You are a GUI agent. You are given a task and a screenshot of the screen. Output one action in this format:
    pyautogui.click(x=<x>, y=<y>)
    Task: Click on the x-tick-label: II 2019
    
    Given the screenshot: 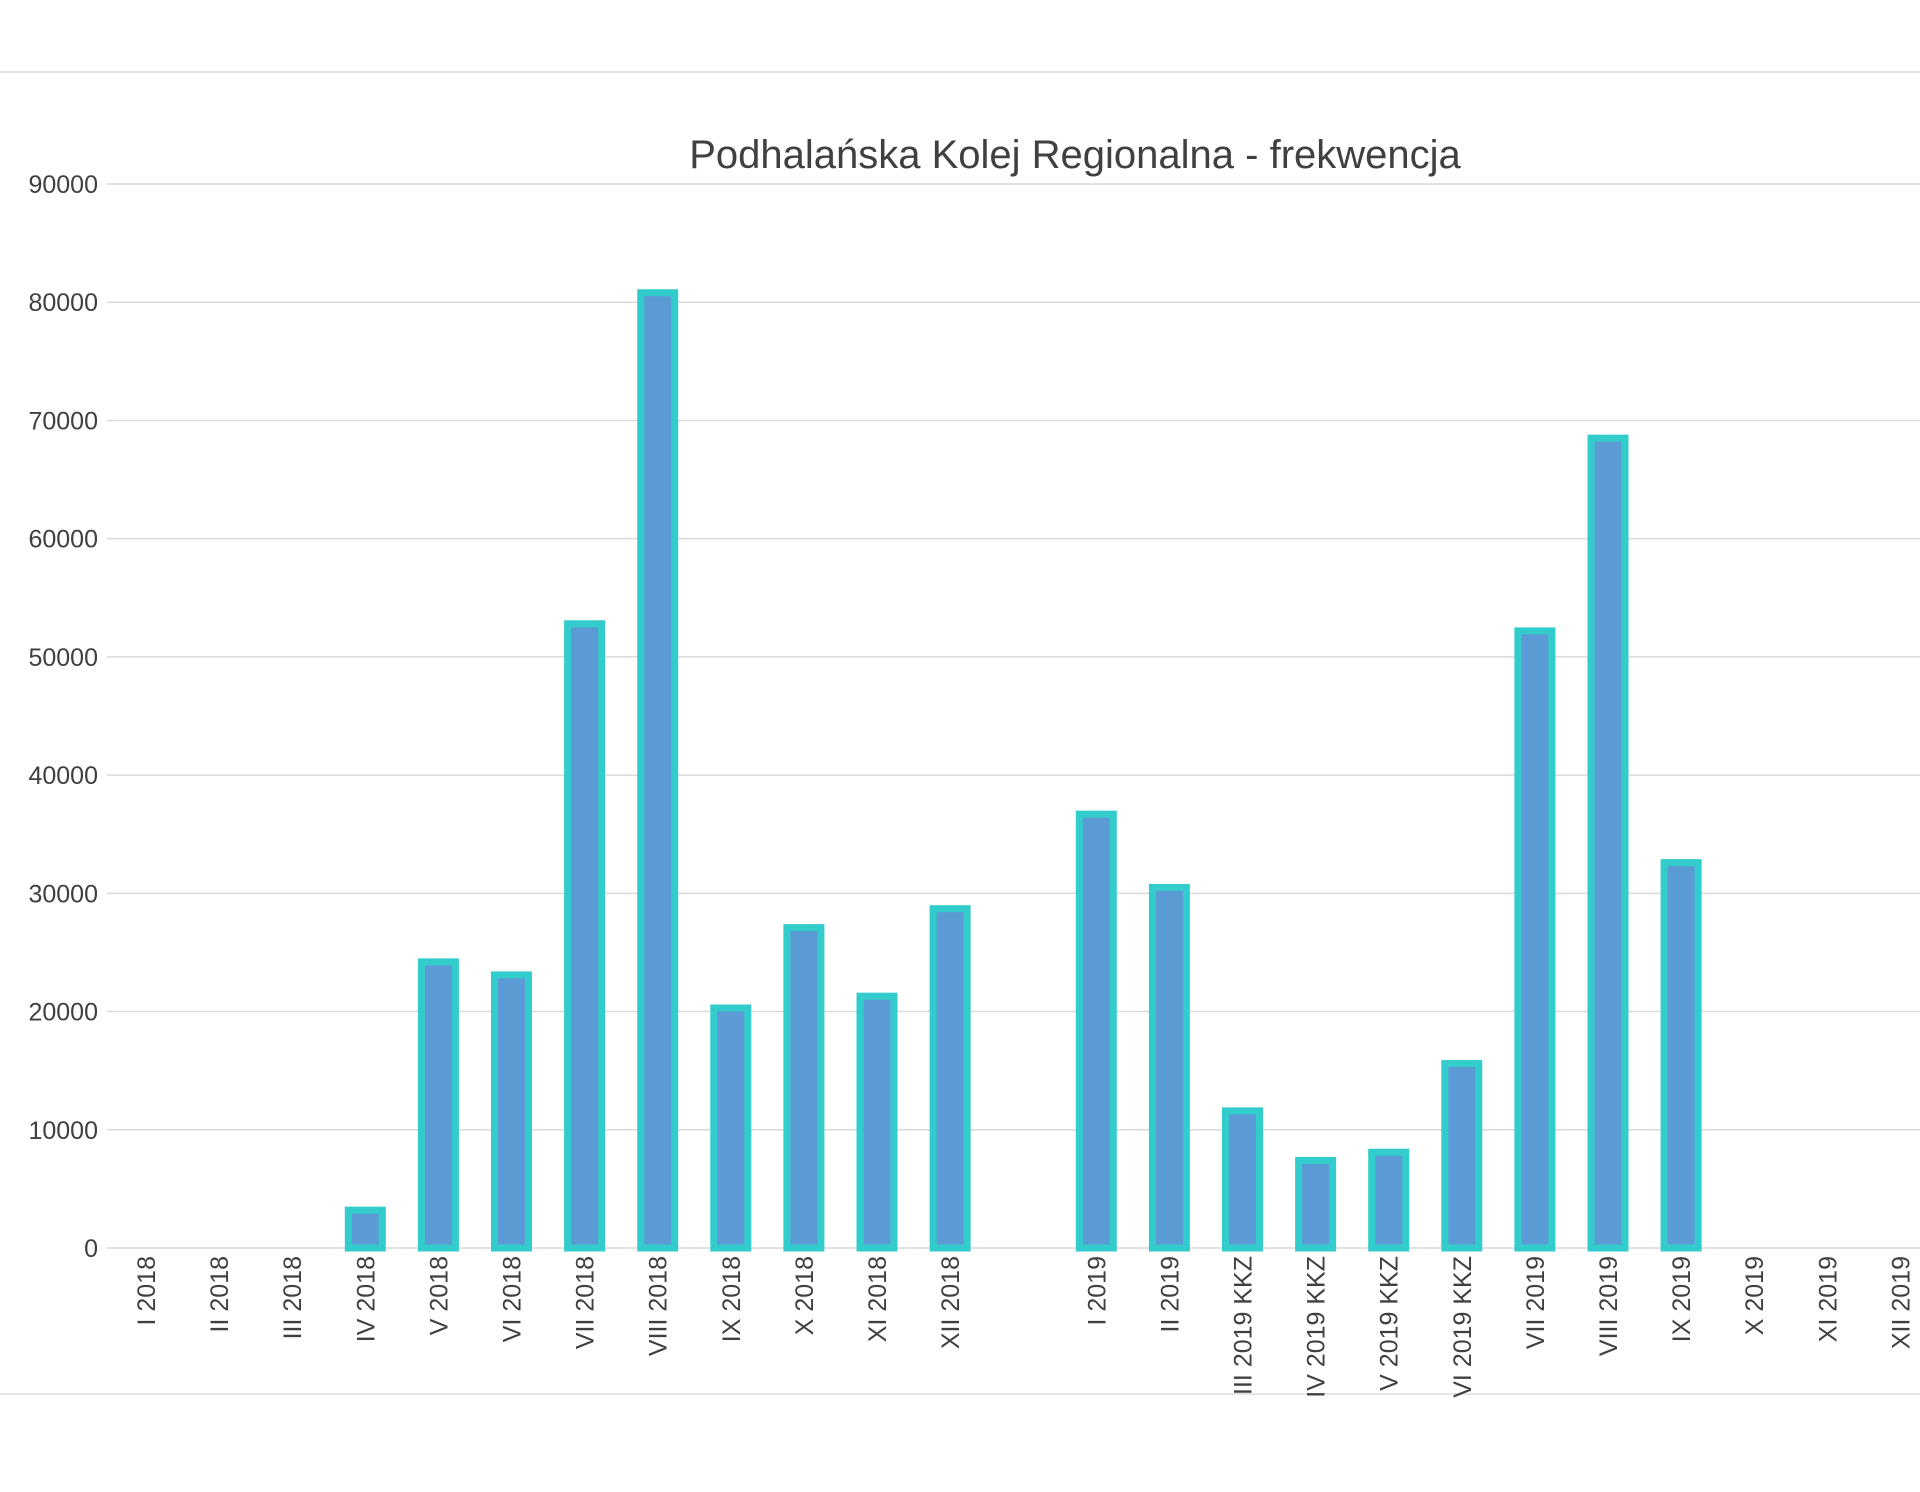 What is the action you would take?
    pyautogui.click(x=1170, y=1294)
    